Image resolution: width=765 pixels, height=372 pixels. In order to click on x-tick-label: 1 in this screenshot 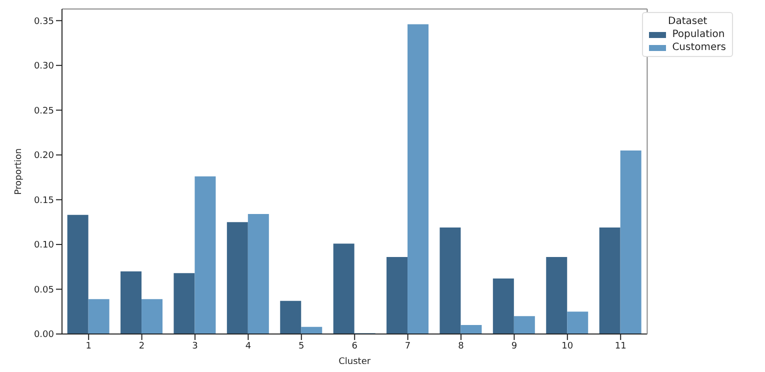, I will do `click(89, 346)`.